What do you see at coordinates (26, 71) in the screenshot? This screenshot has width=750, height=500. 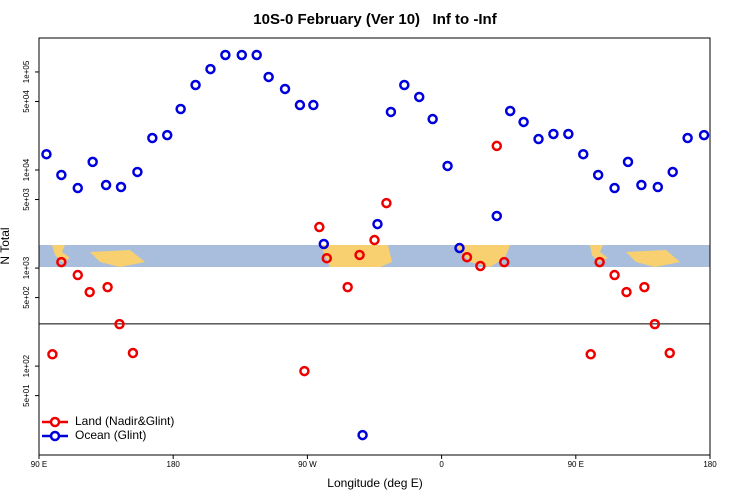 I see `y-tick-label: 1e+05` at bounding box center [26, 71].